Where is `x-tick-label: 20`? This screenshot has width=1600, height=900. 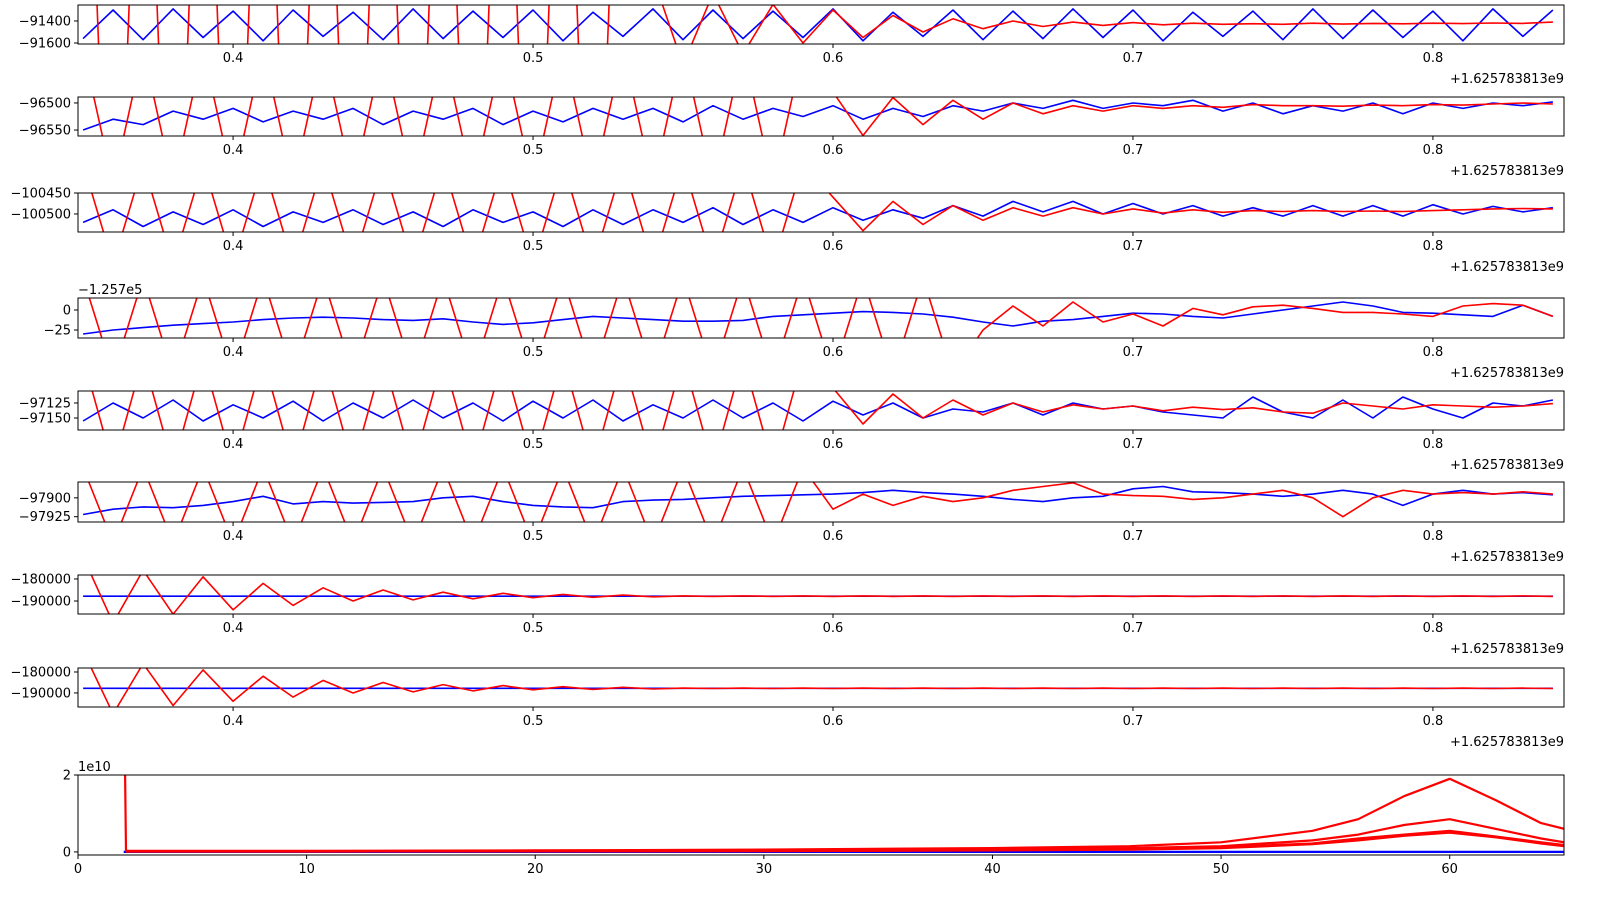
x-tick-label: 20 is located at coordinates (535, 869).